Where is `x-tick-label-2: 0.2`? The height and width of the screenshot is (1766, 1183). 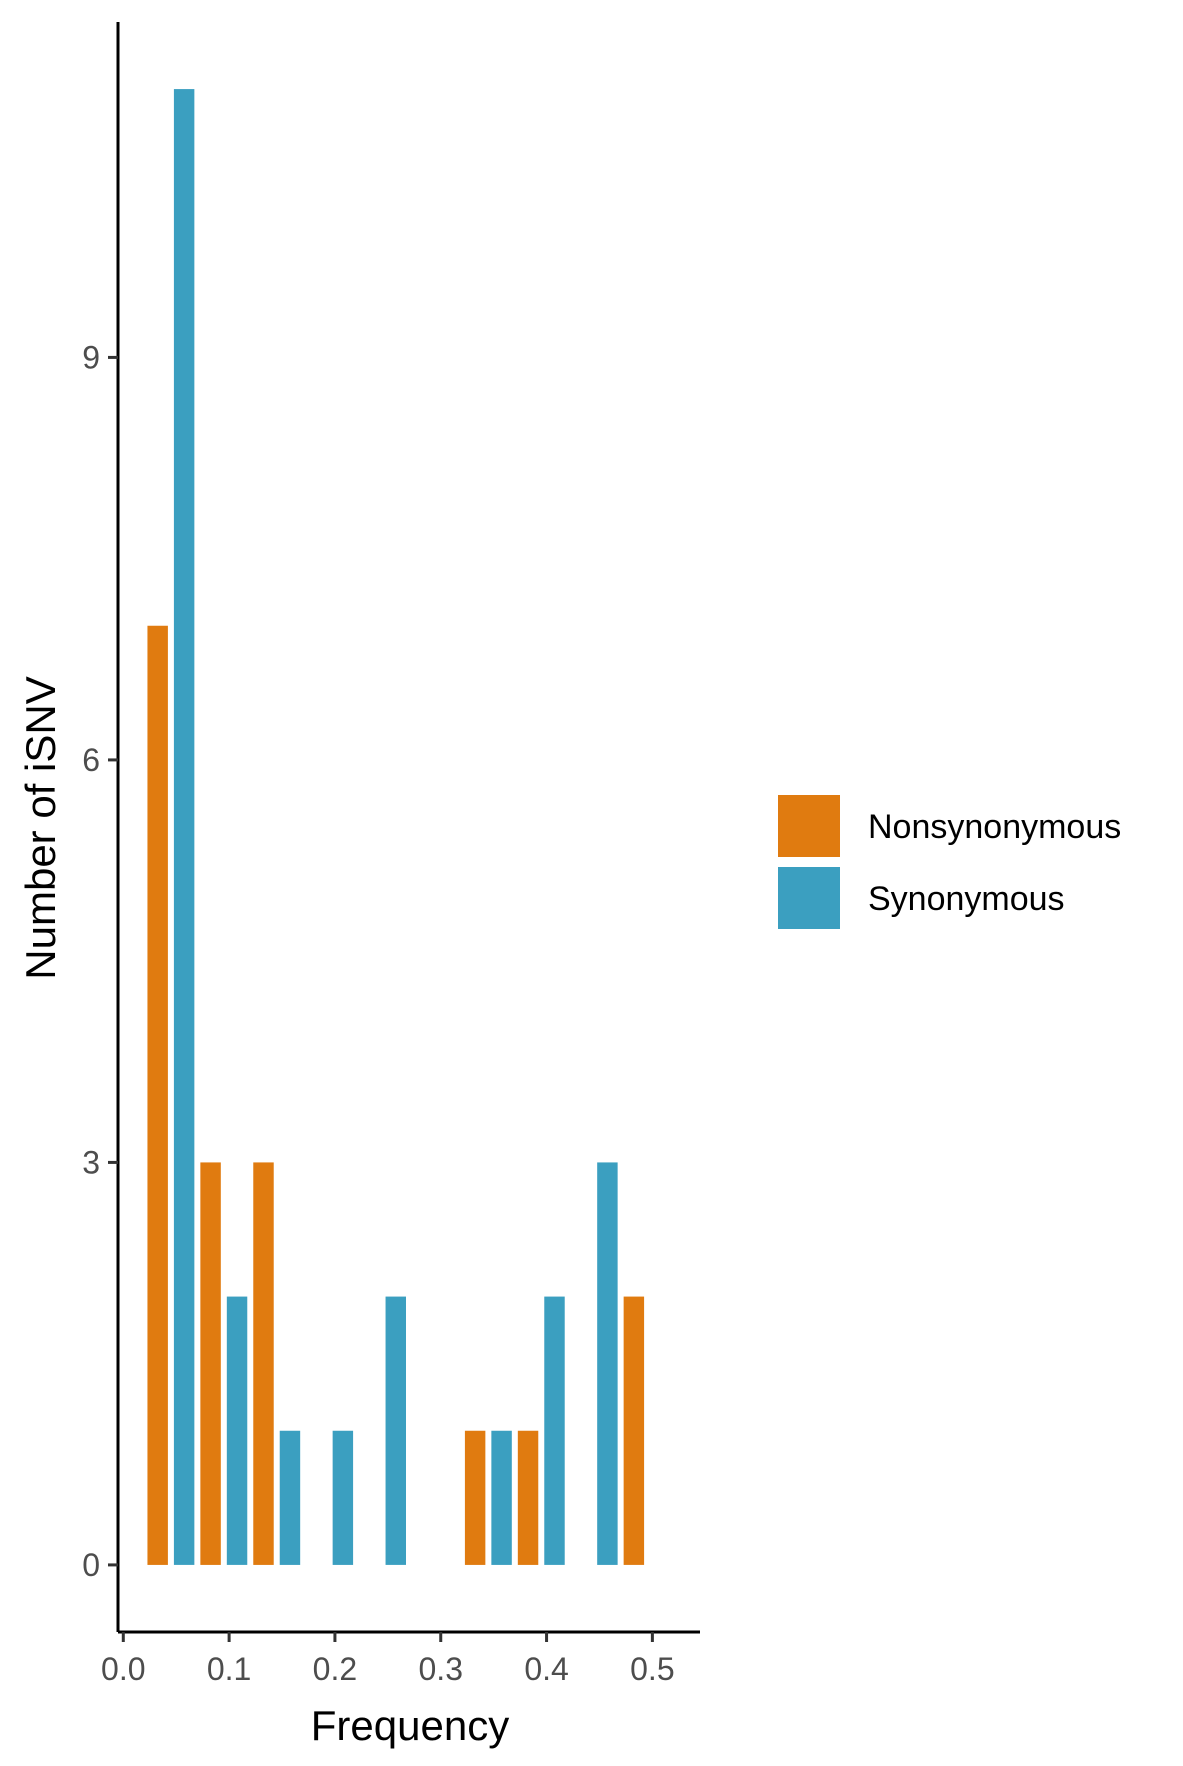
x-tick-label-2: 0.2 is located at coordinates (335, 1669).